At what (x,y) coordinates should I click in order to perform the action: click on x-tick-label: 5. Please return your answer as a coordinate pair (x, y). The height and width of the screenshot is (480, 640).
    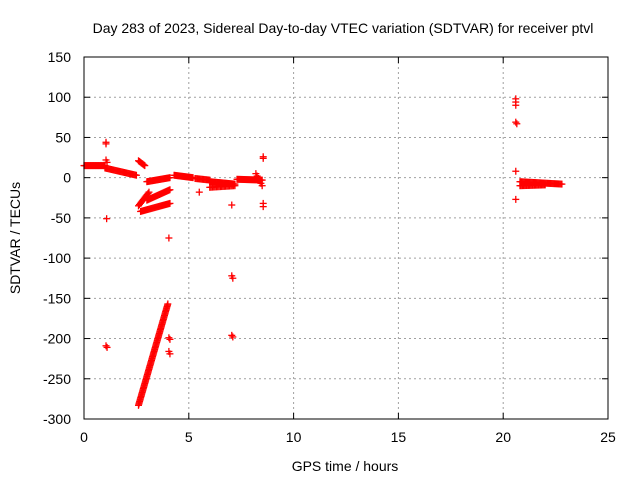
    Looking at the image, I should click on (189, 437).